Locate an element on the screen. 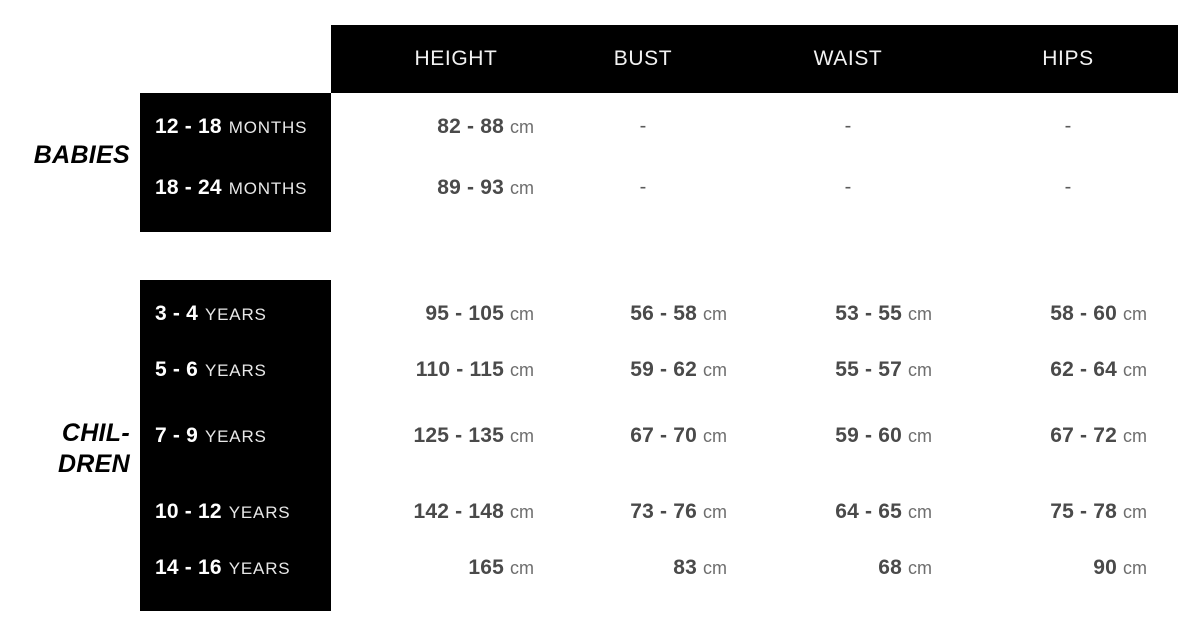  group-label-children: CHIL- DREN is located at coordinates (69, 448).